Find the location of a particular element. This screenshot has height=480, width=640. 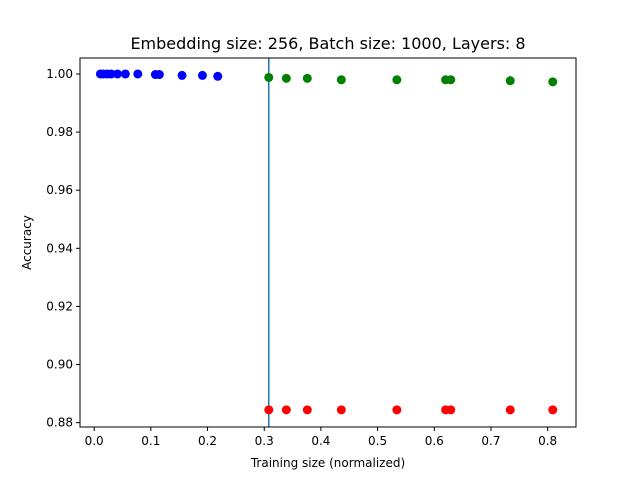

x-tick-label: 0.4 is located at coordinates (320, 441).